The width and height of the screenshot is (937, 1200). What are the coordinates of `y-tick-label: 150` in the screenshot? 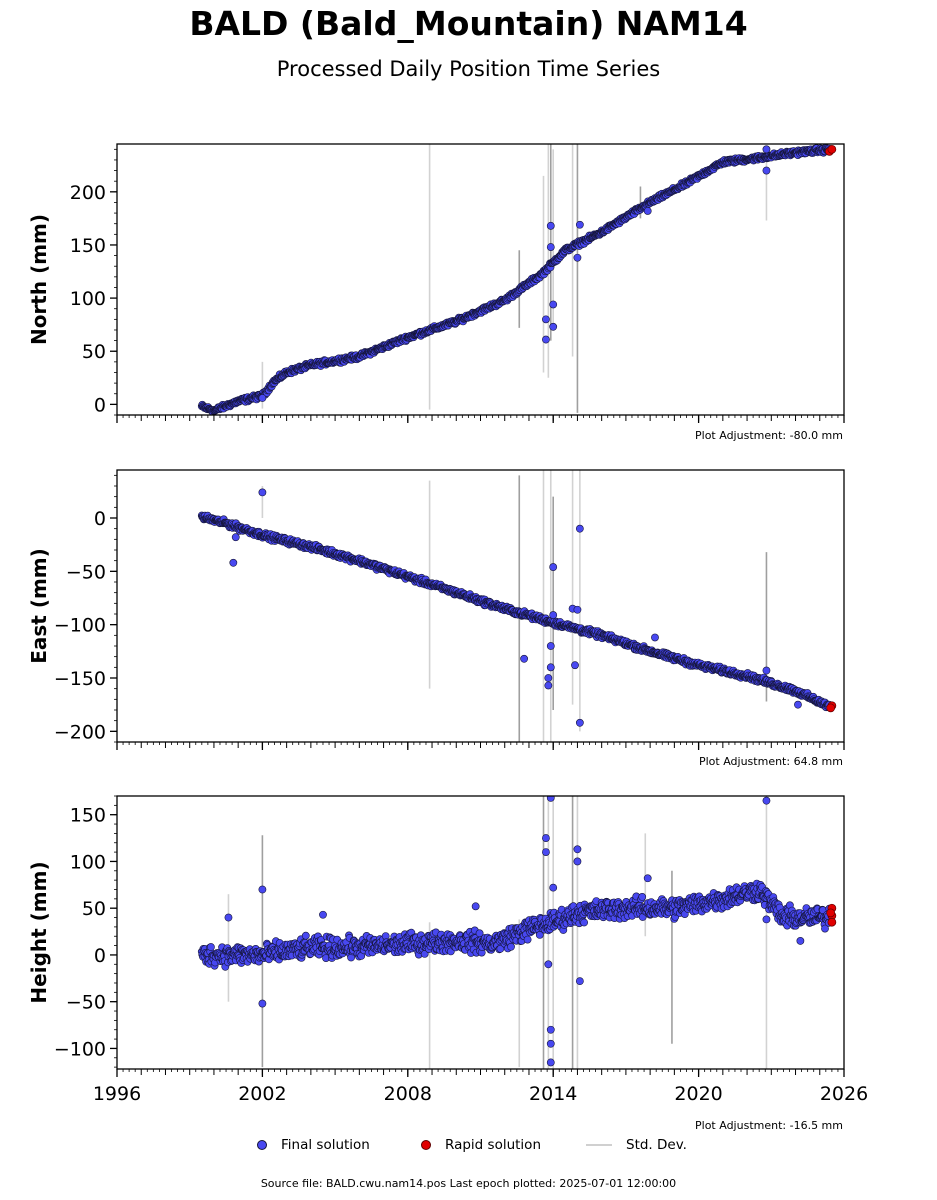 It's located at (88, 246).